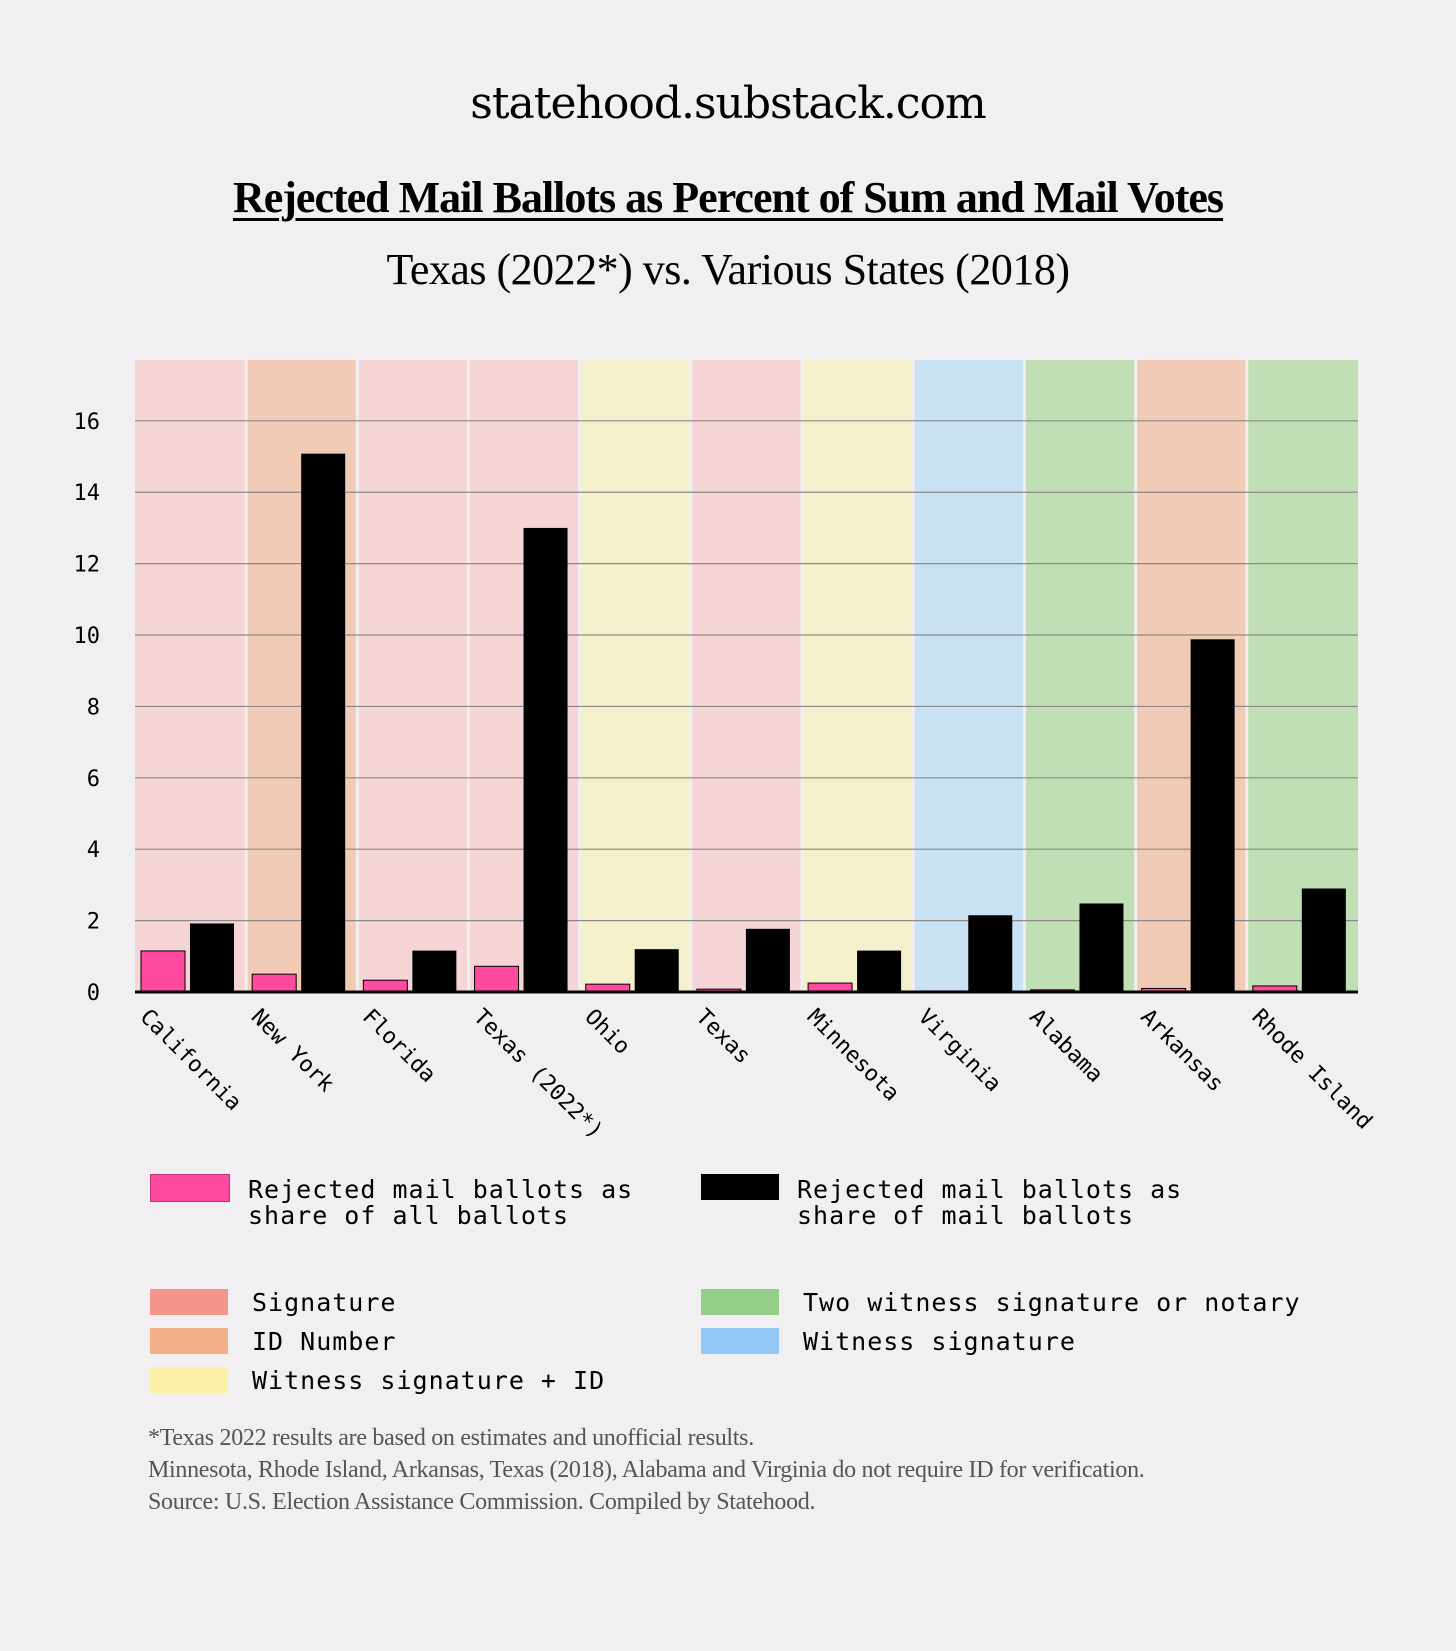 Image resolution: width=1456 pixels, height=1651 pixels. What do you see at coordinates (1101, 947) in the screenshot?
I see `bar-mail-alabama` at bounding box center [1101, 947].